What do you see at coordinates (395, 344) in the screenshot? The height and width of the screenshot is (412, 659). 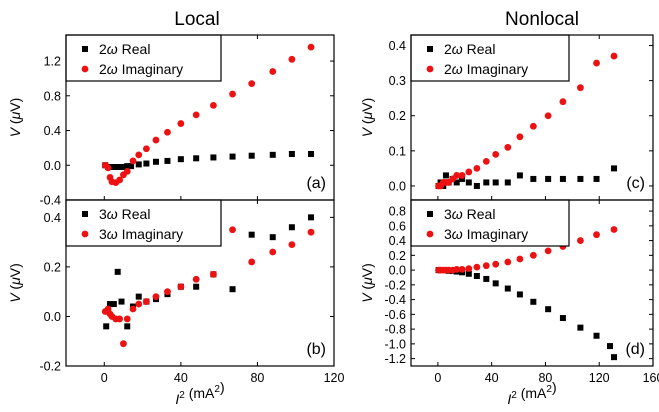 I see `y-tick-label: -1.0` at bounding box center [395, 344].